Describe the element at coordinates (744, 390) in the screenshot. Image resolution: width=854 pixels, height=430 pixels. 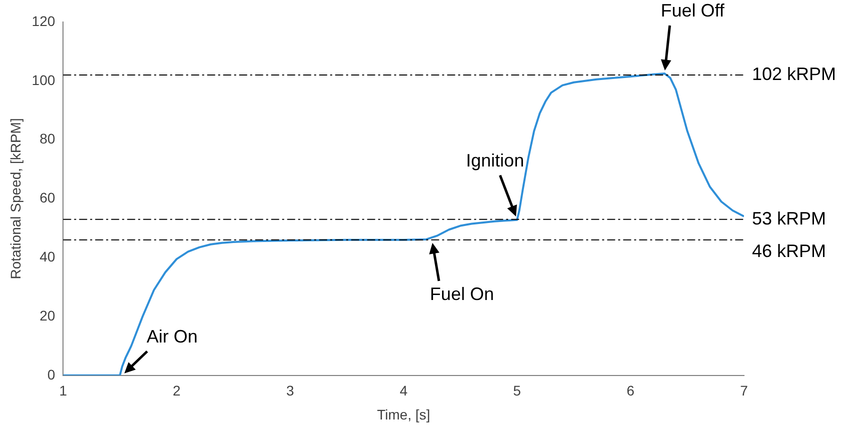
I see `x-tick-label: 7` at that location.